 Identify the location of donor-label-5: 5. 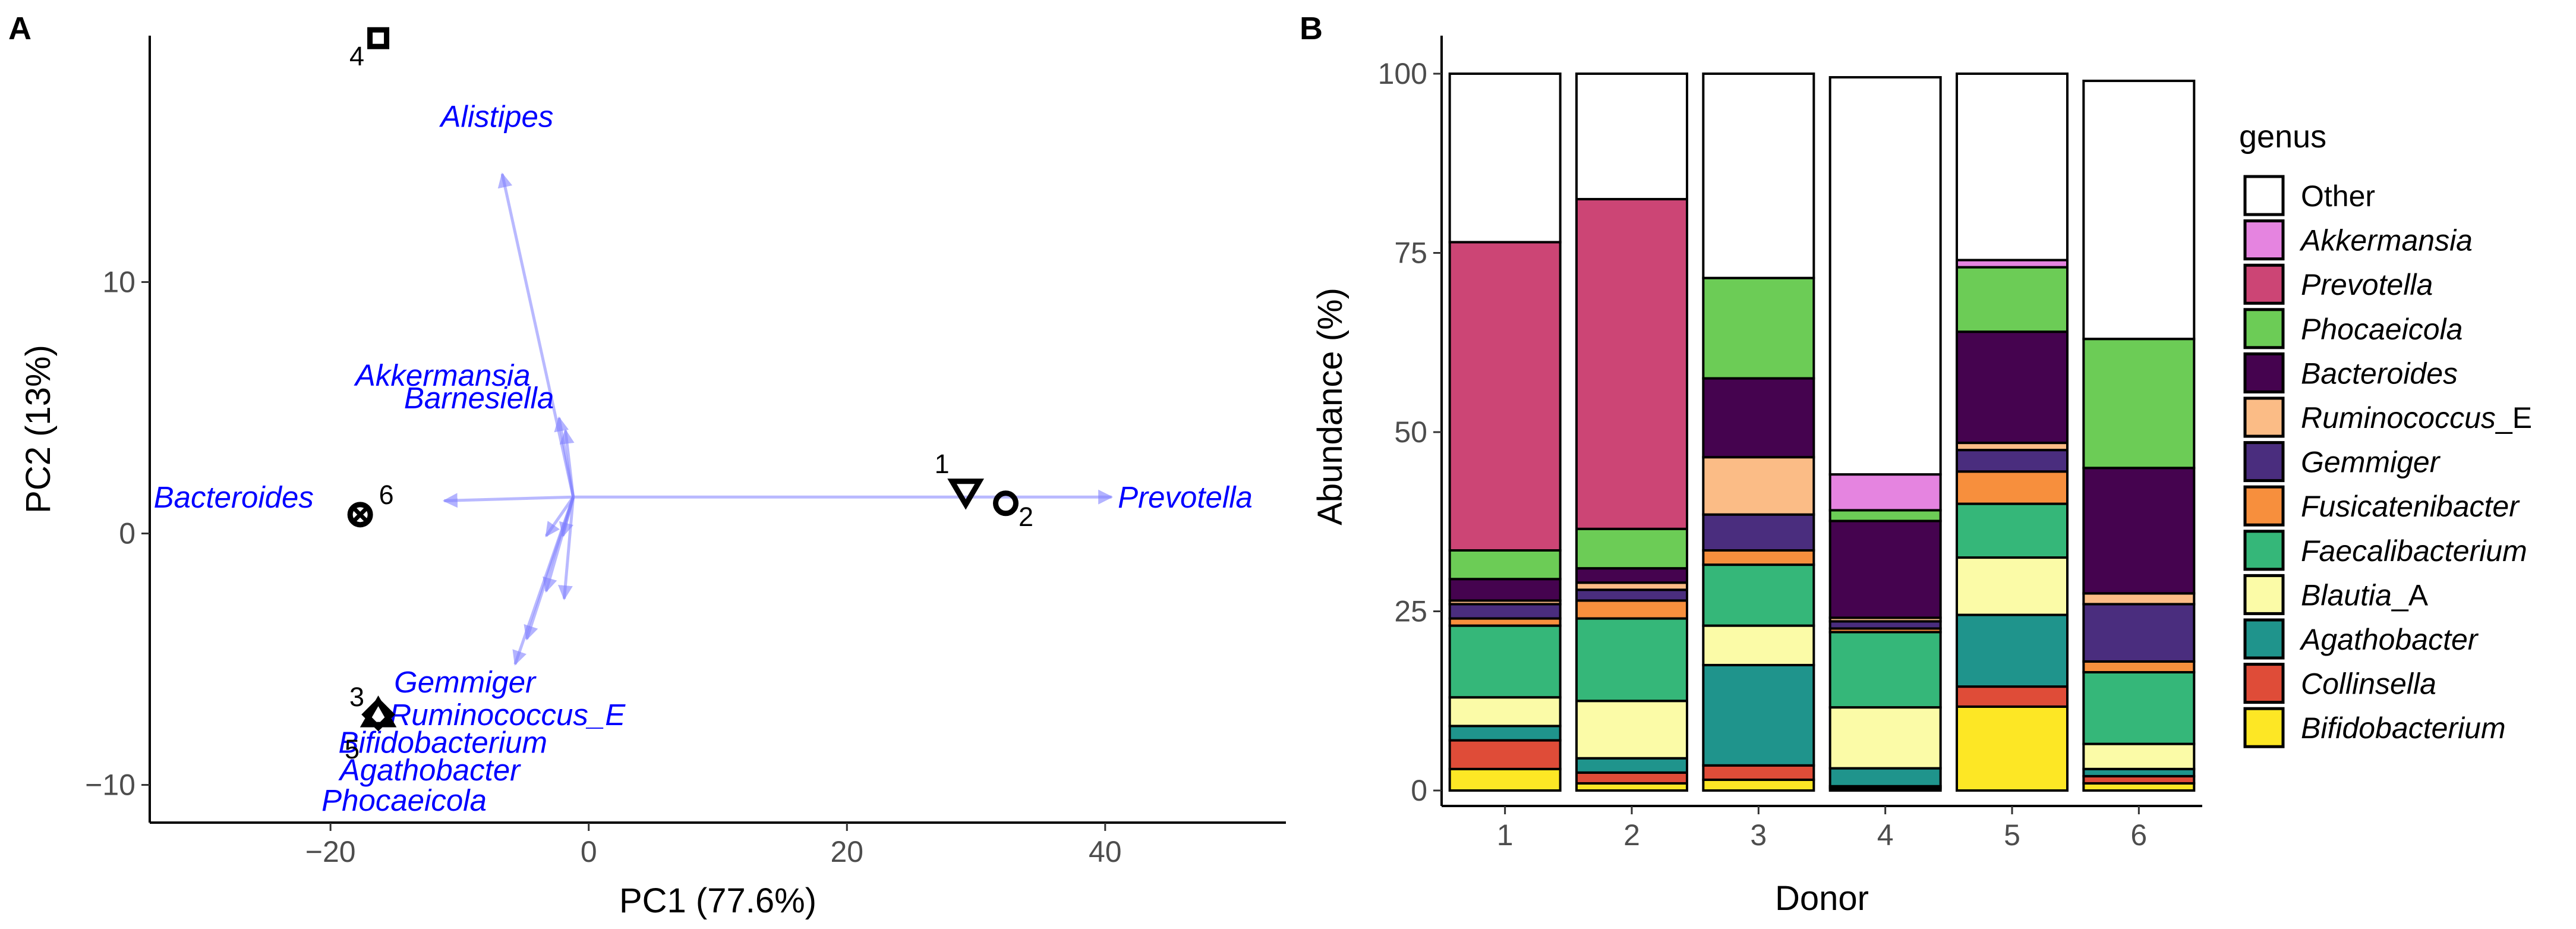
(353, 749).